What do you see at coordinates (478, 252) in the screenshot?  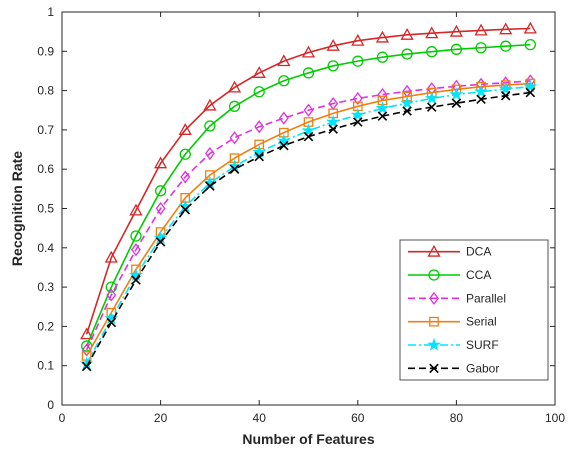 I see `legend-label: DCA` at bounding box center [478, 252].